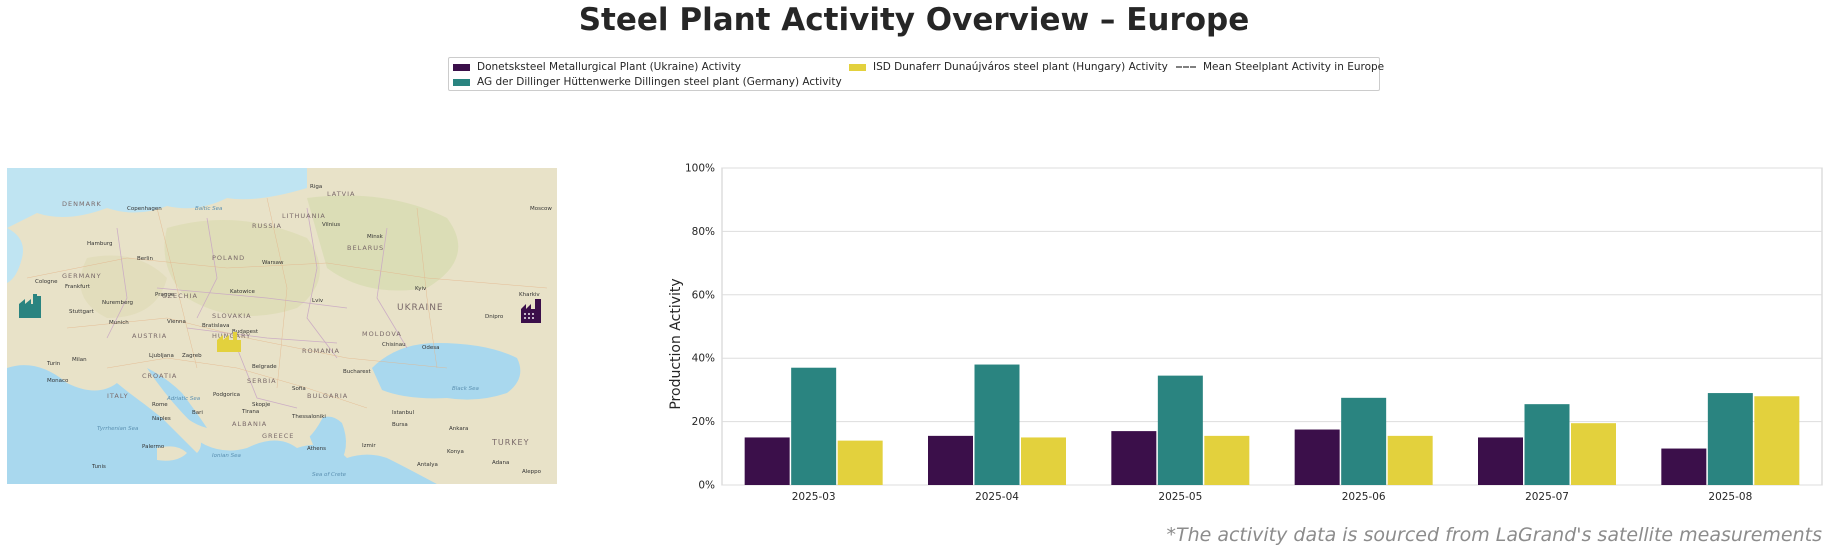 The image size is (1828, 554). What do you see at coordinates (997, 497) in the screenshot?
I see `x-tick-label: 2025-04` at bounding box center [997, 497].